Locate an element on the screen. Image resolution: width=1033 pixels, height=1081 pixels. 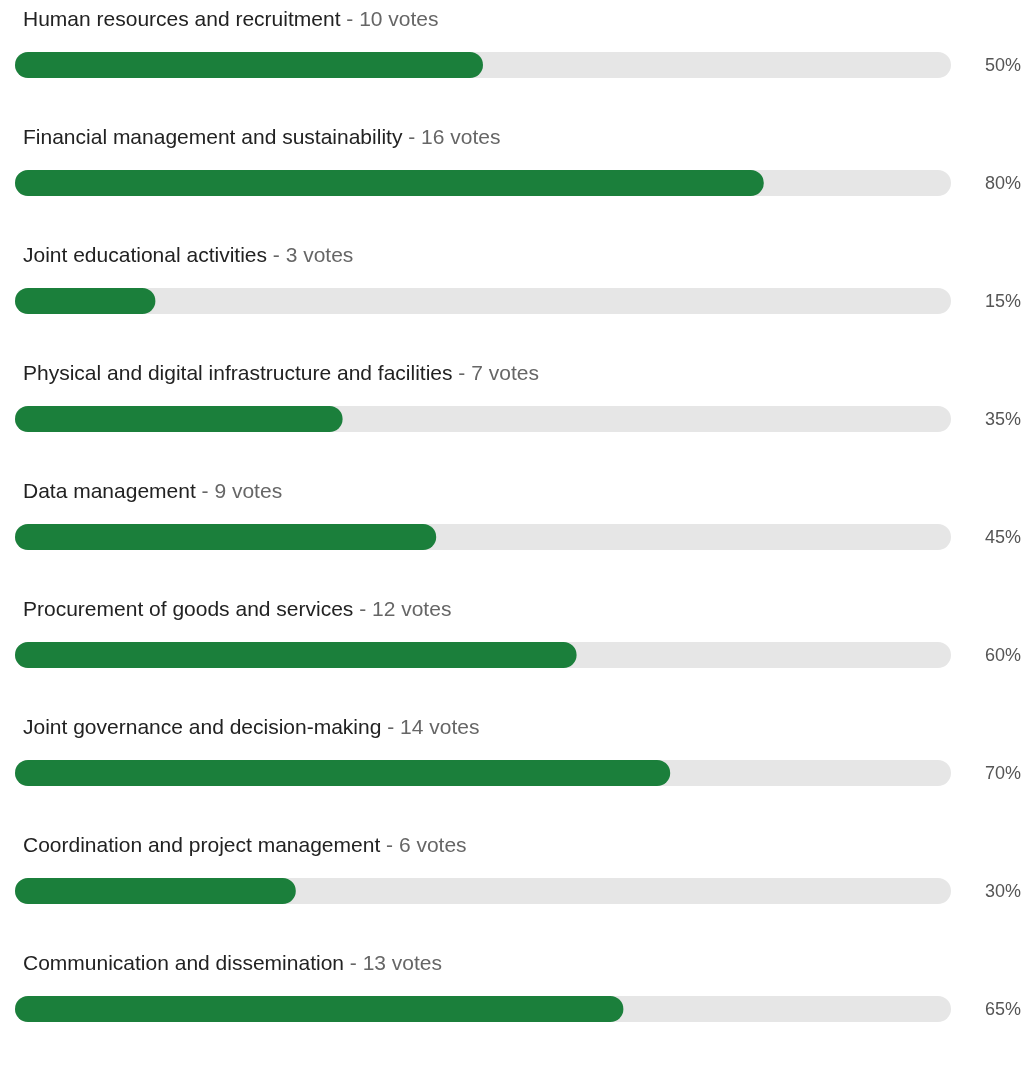
y-tick-label: Data management - 9 votes is located at coordinates (153, 490).